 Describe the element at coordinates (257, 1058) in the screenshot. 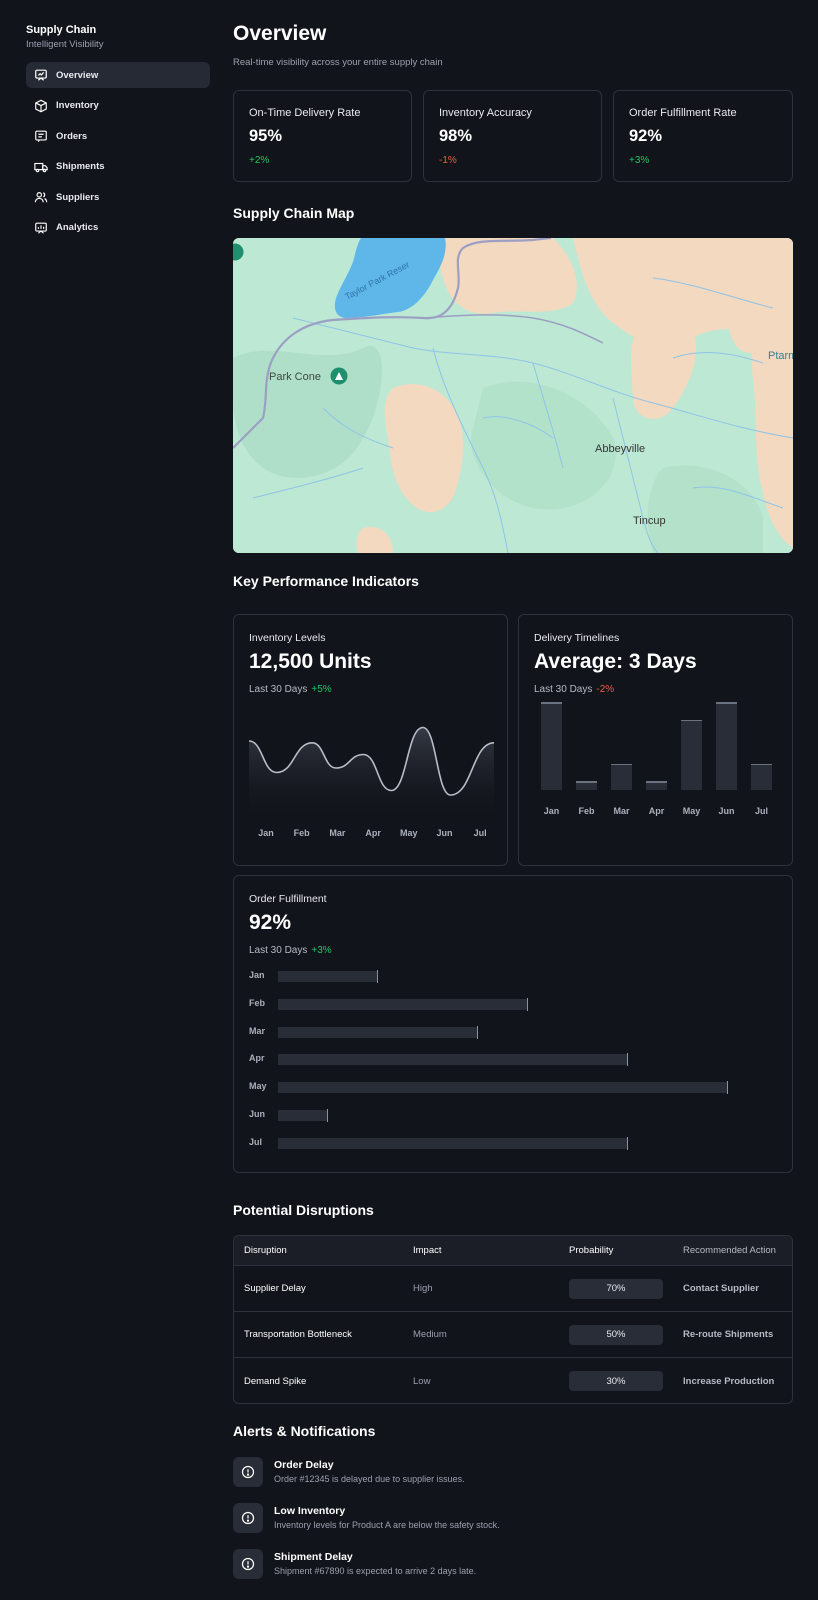

I see `y-tick-label: Apr` at that location.